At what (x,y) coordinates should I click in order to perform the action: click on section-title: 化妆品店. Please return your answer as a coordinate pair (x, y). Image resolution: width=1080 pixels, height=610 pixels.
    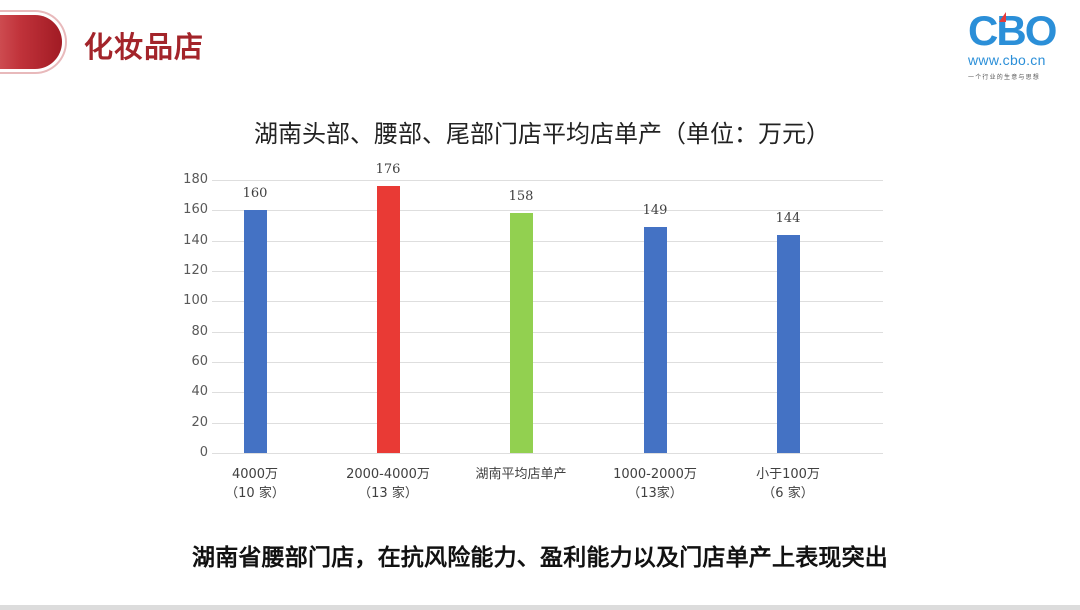
    Looking at the image, I should click on (144, 47).